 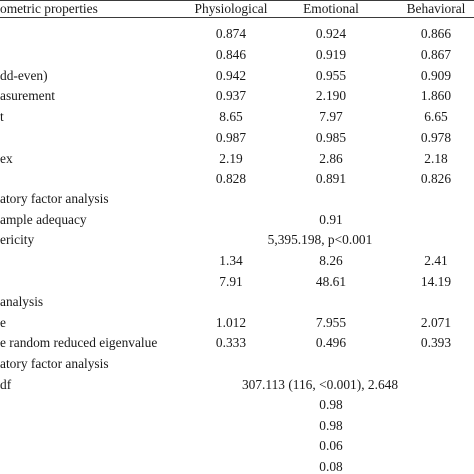 What do you see at coordinates (17, 239) in the screenshot?
I see `row-label: ericity` at bounding box center [17, 239].